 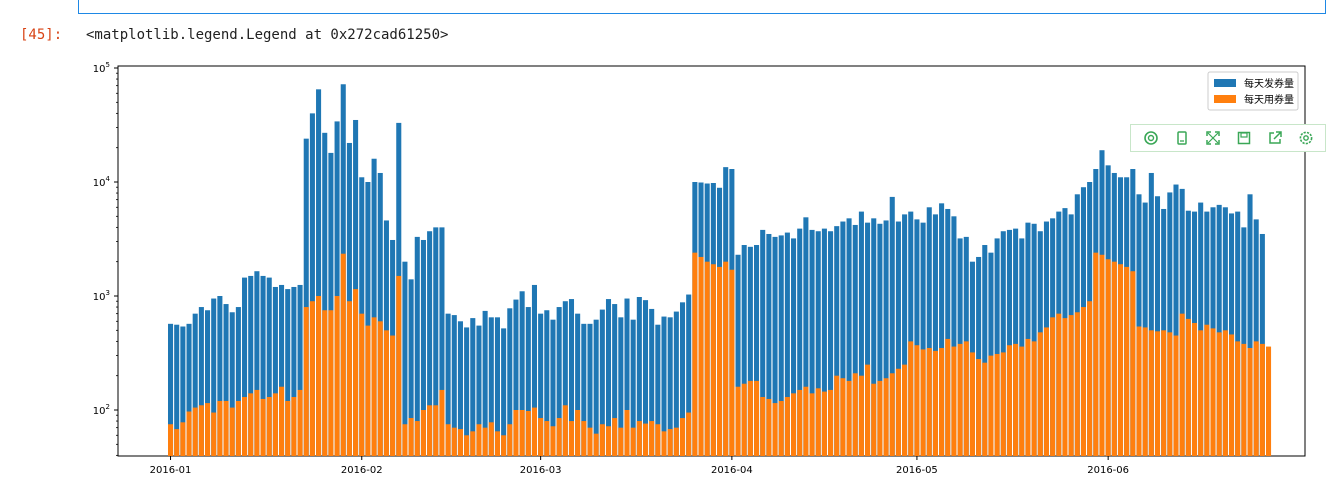 What do you see at coordinates (101, 68) in the screenshot?
I see `y-tick-label: 10⁵` at bounding box center [101, 68].